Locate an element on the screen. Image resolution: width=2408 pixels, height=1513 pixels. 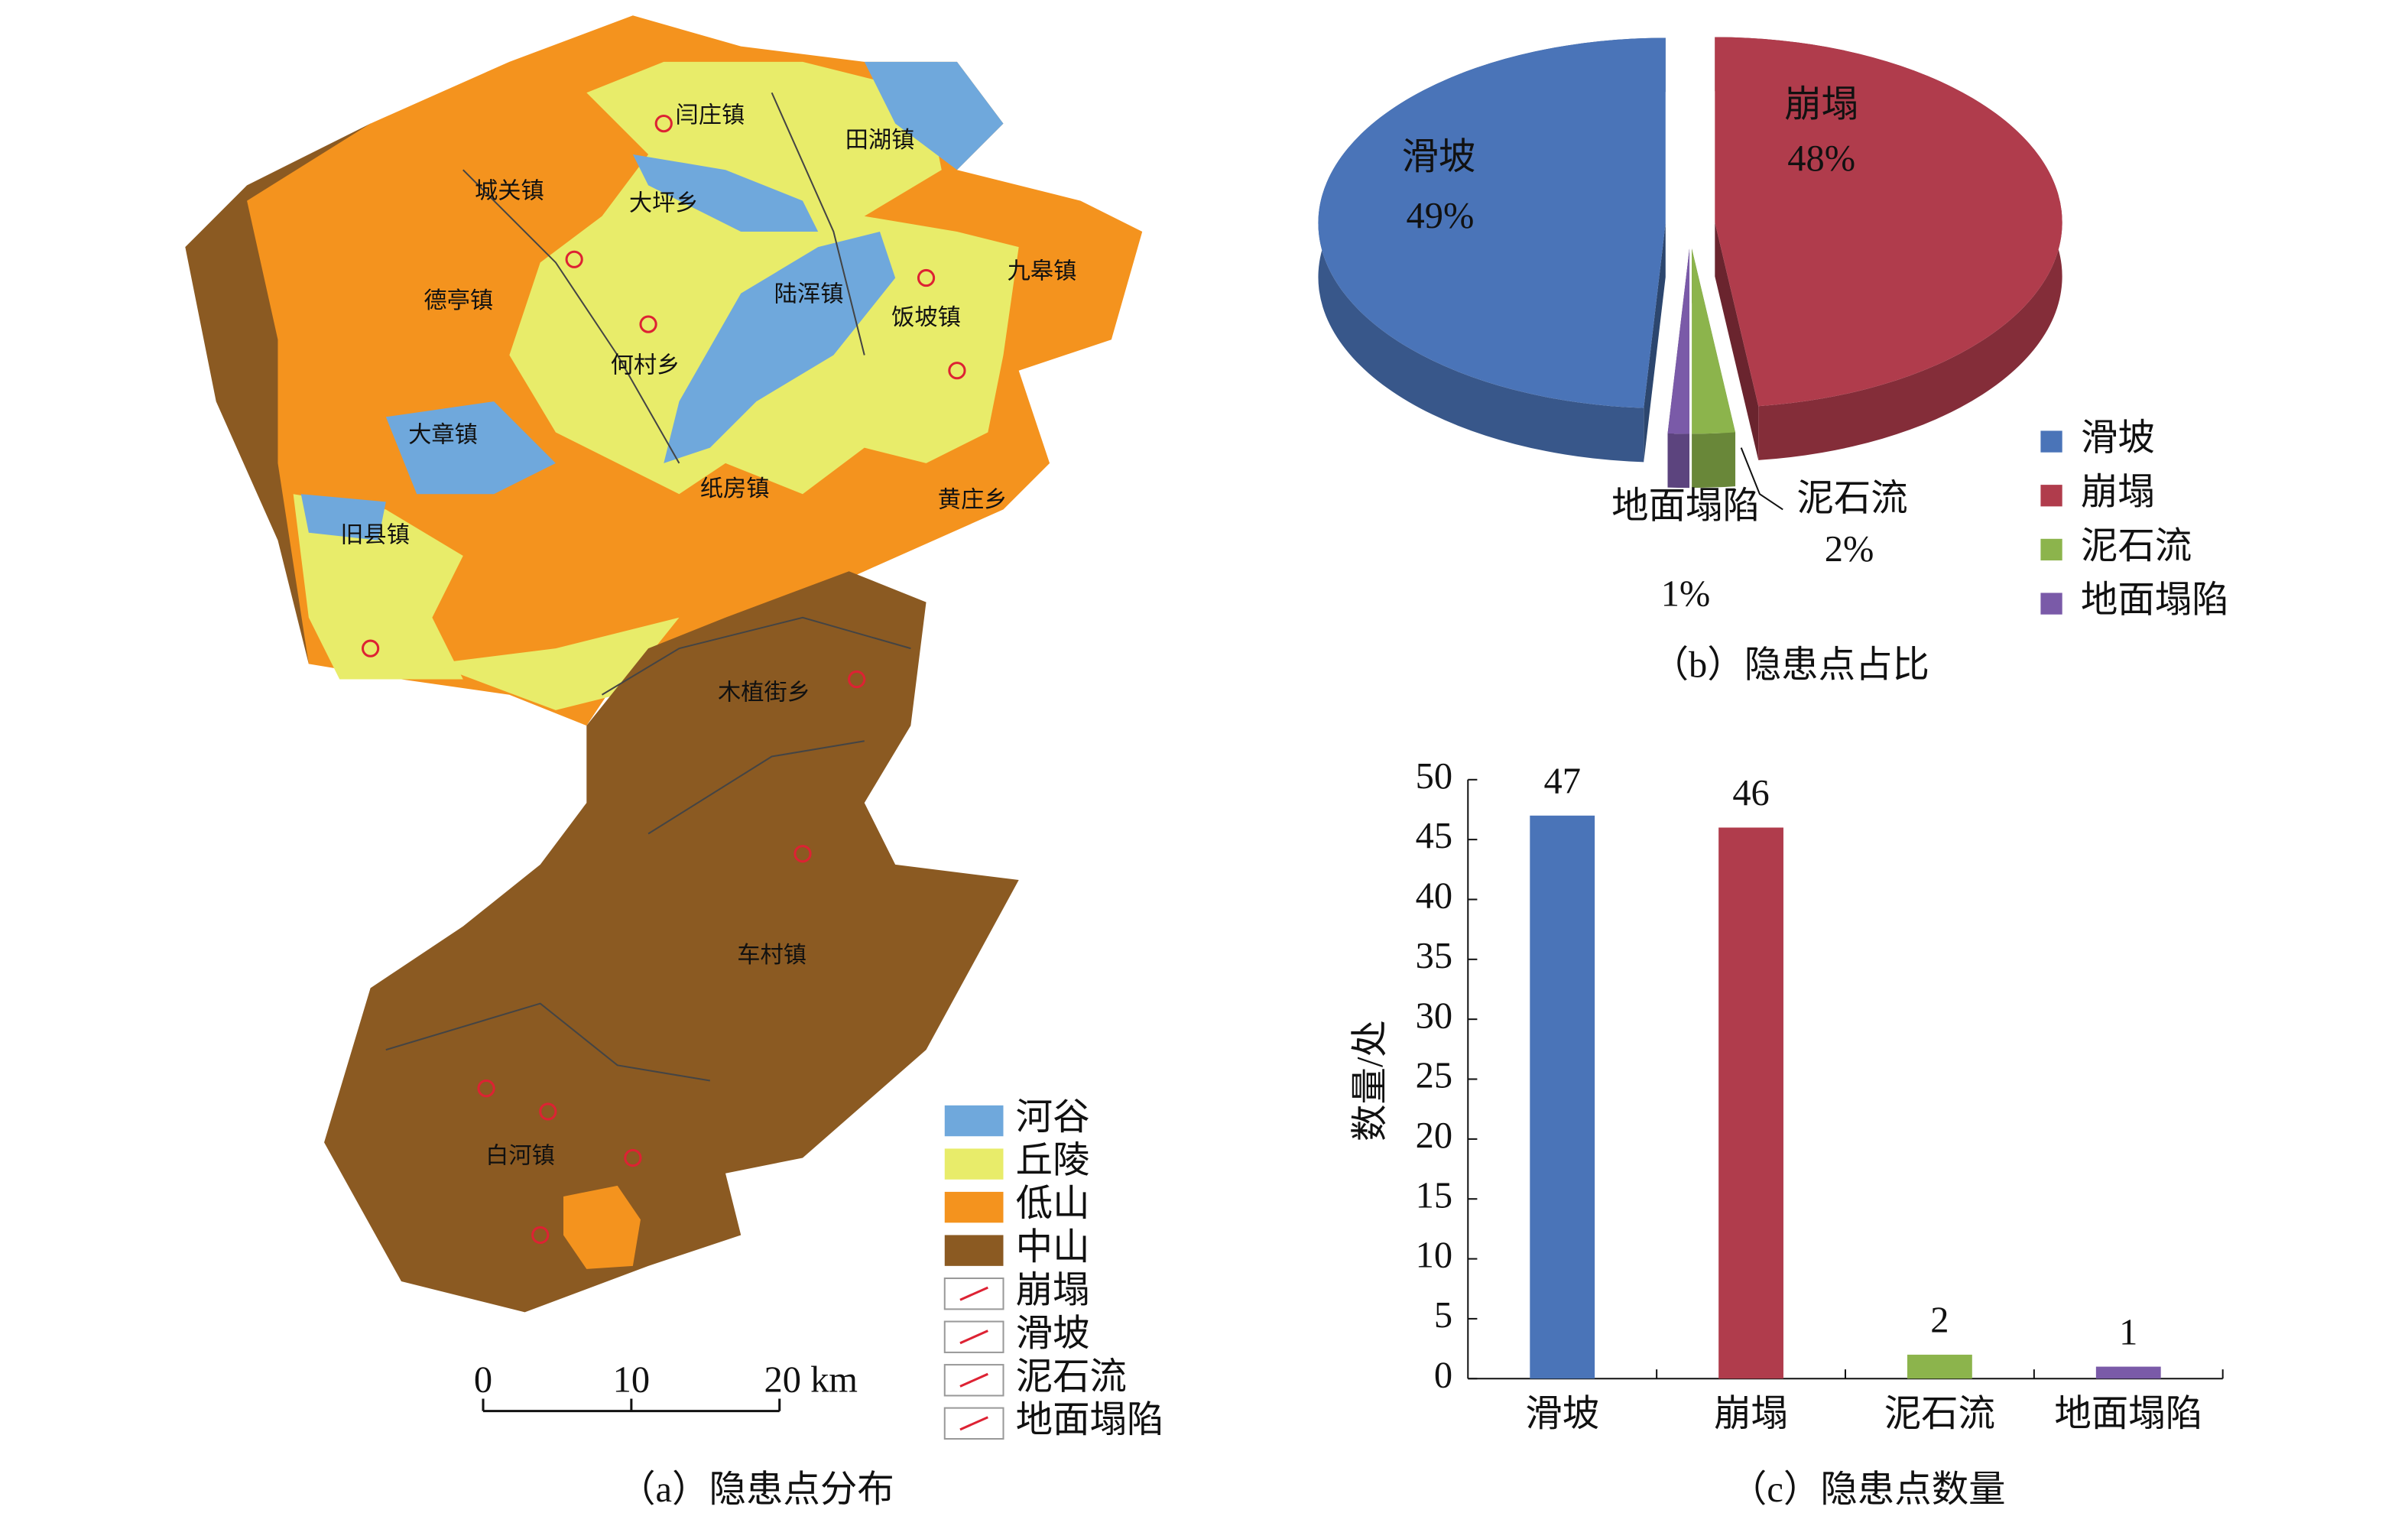
pie-value-label: 49% is located at coordinates (1441, 216).